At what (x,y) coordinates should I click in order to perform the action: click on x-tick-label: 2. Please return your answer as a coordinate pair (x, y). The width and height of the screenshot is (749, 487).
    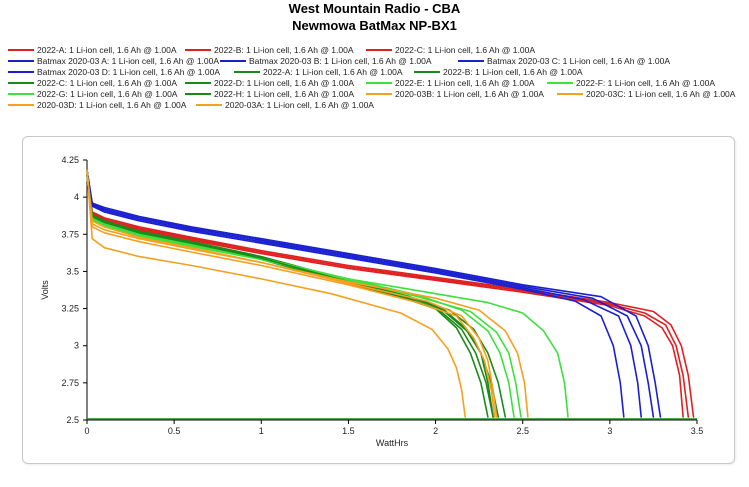
    Looking at the image, I should click on (435, 431).